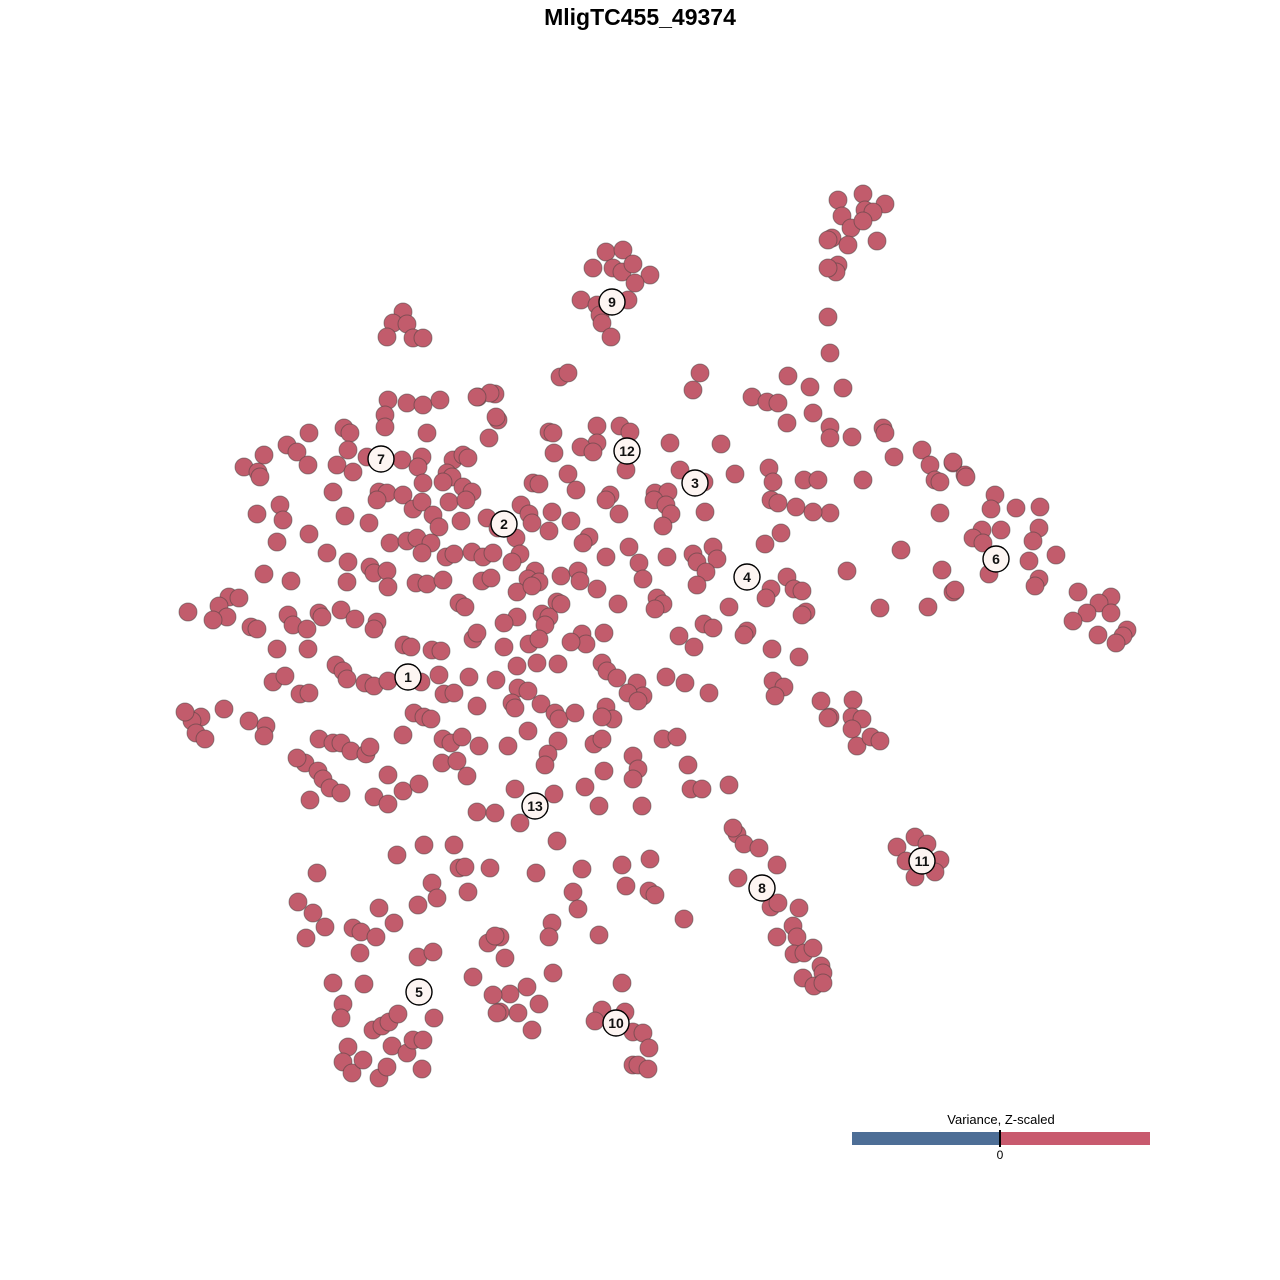 The image size is (1280, 1280). I want to click on legend-title: Variance, Z-scaled, so click(1001, 1119).